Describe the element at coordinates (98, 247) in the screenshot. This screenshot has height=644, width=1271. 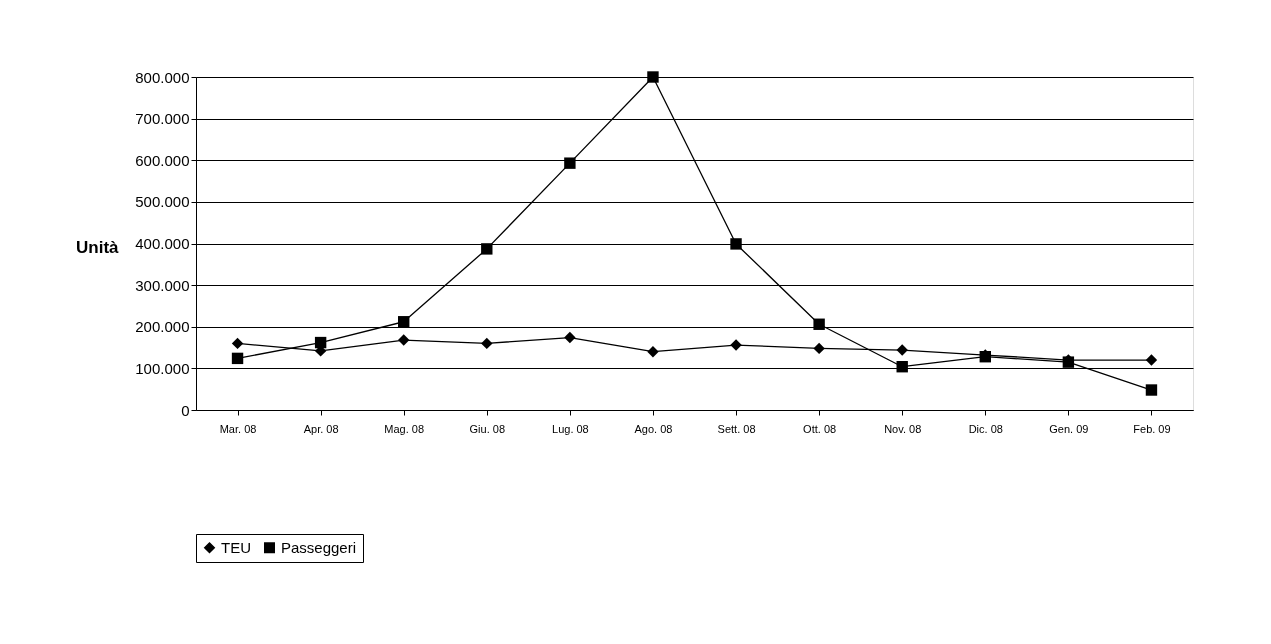
I see `y-axis-title: Unità` at that location.